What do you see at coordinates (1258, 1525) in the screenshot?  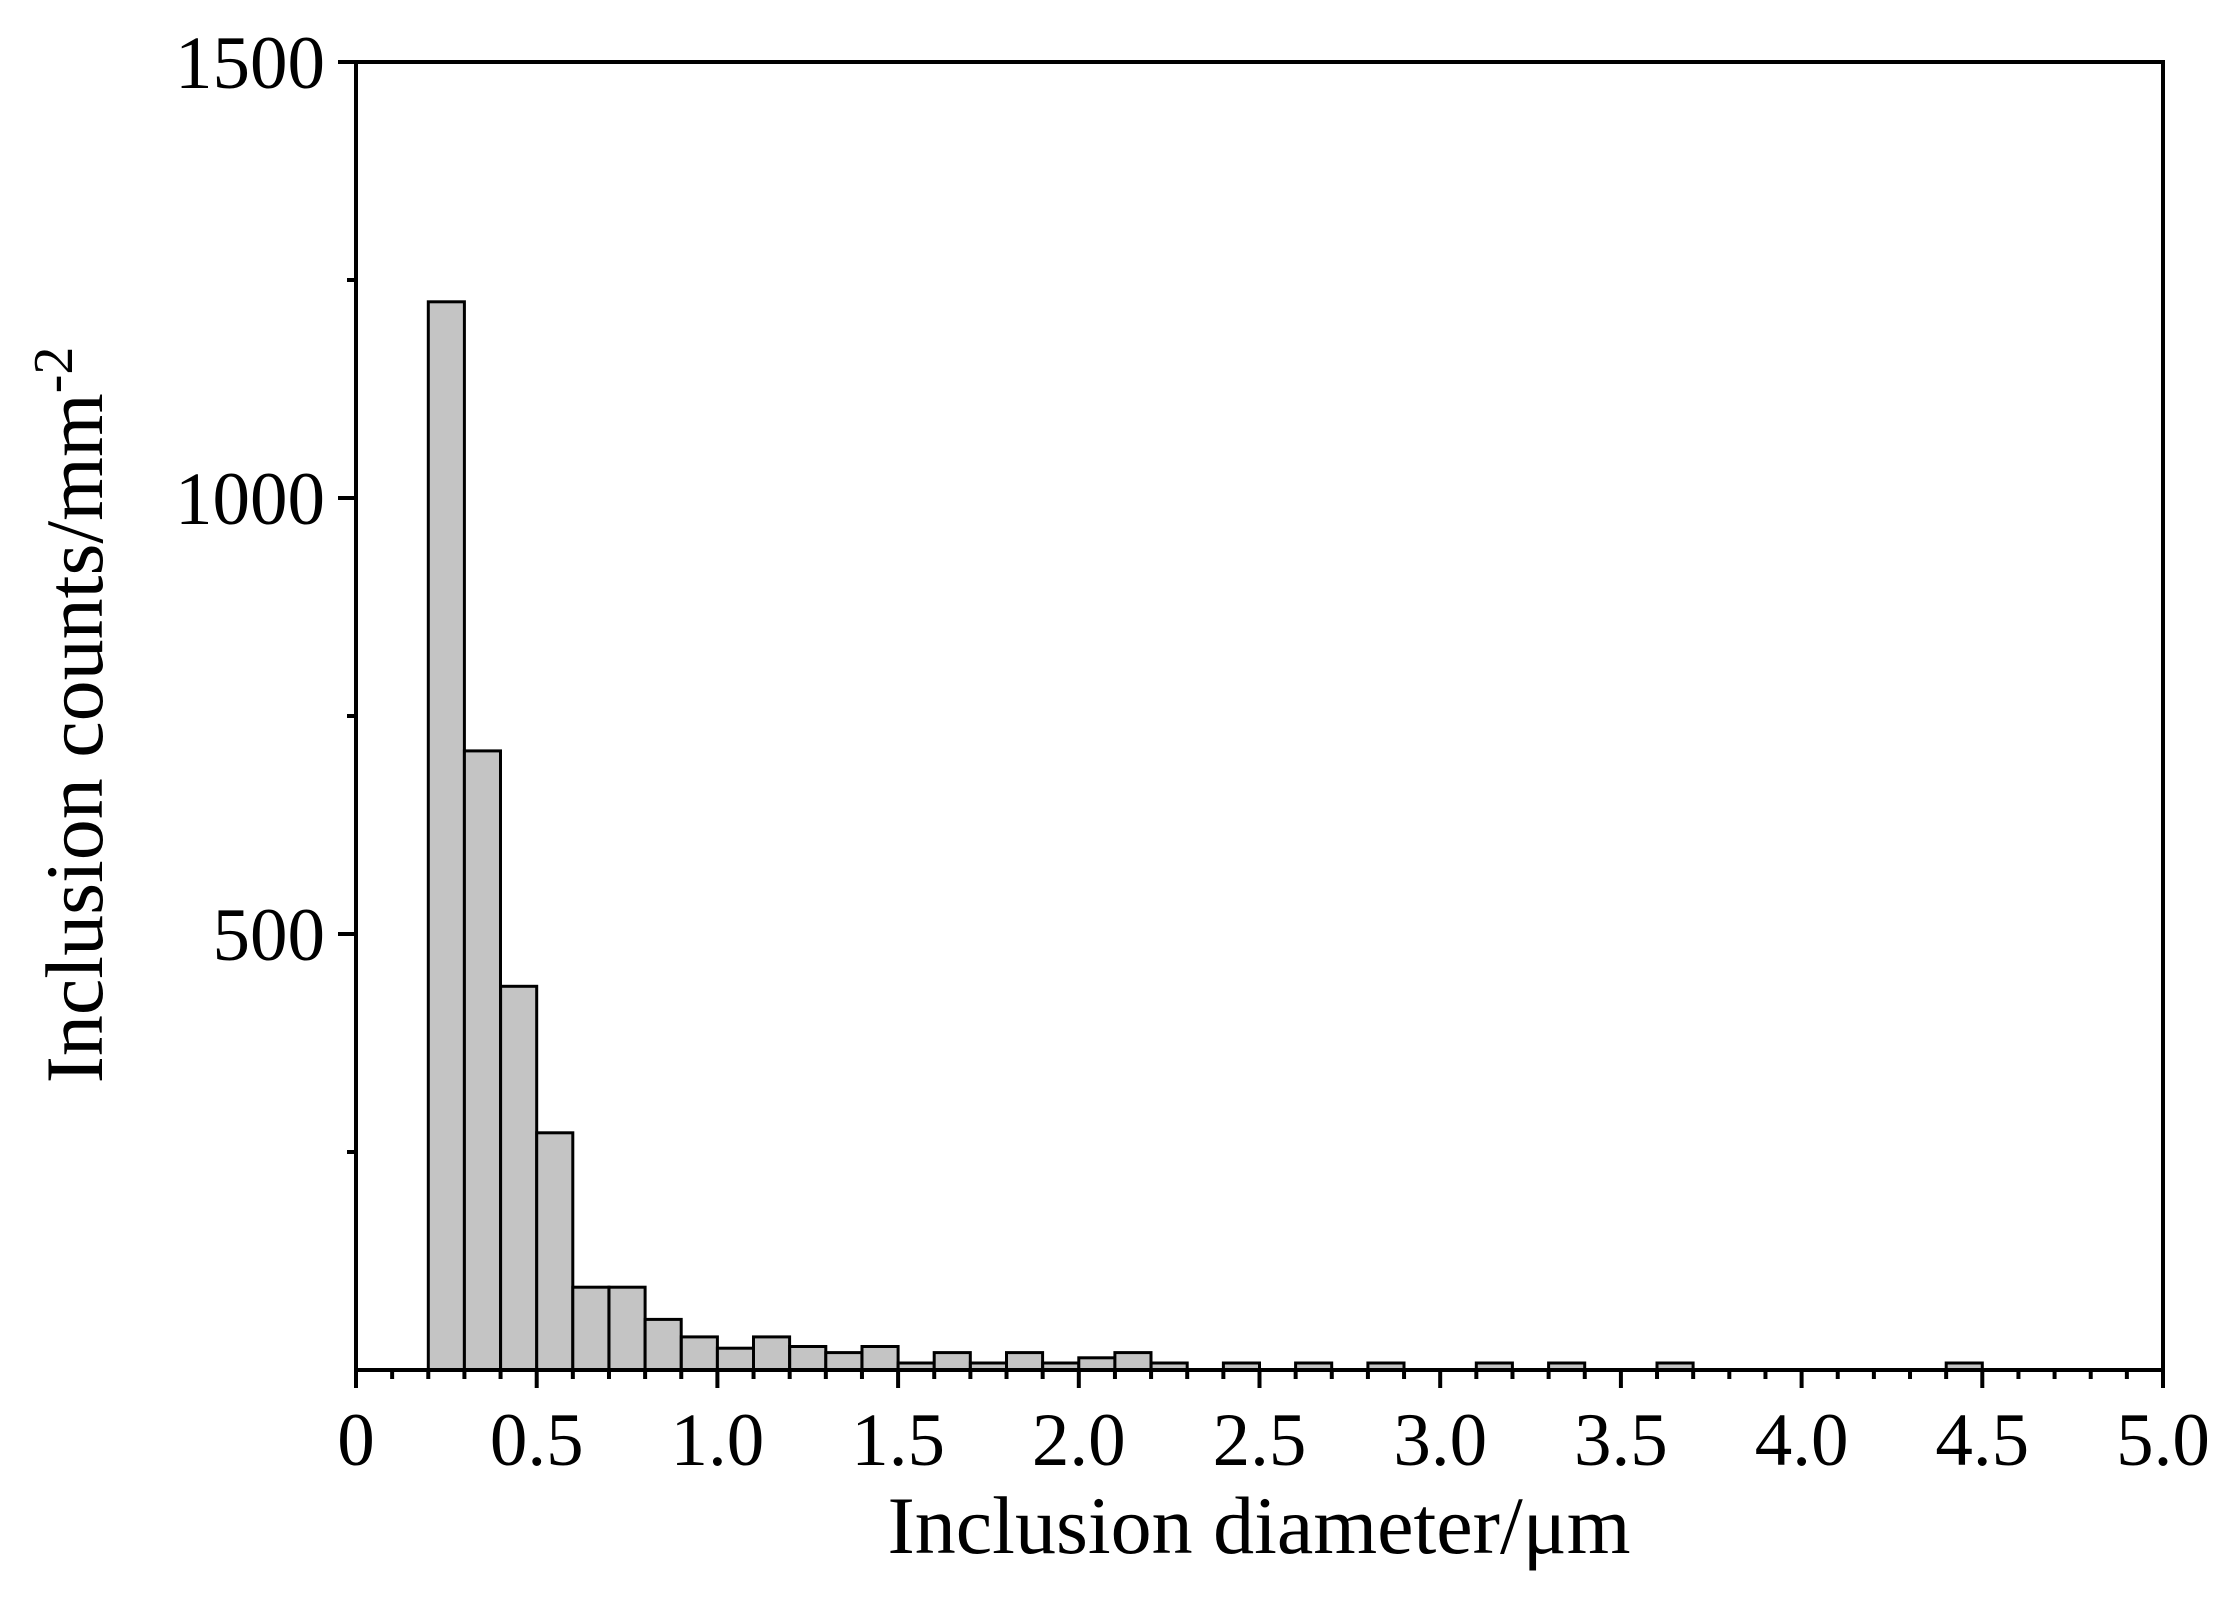 I see `x-axis-title: Inclusion diameter/μm` at bounding box center [1258, 1525].